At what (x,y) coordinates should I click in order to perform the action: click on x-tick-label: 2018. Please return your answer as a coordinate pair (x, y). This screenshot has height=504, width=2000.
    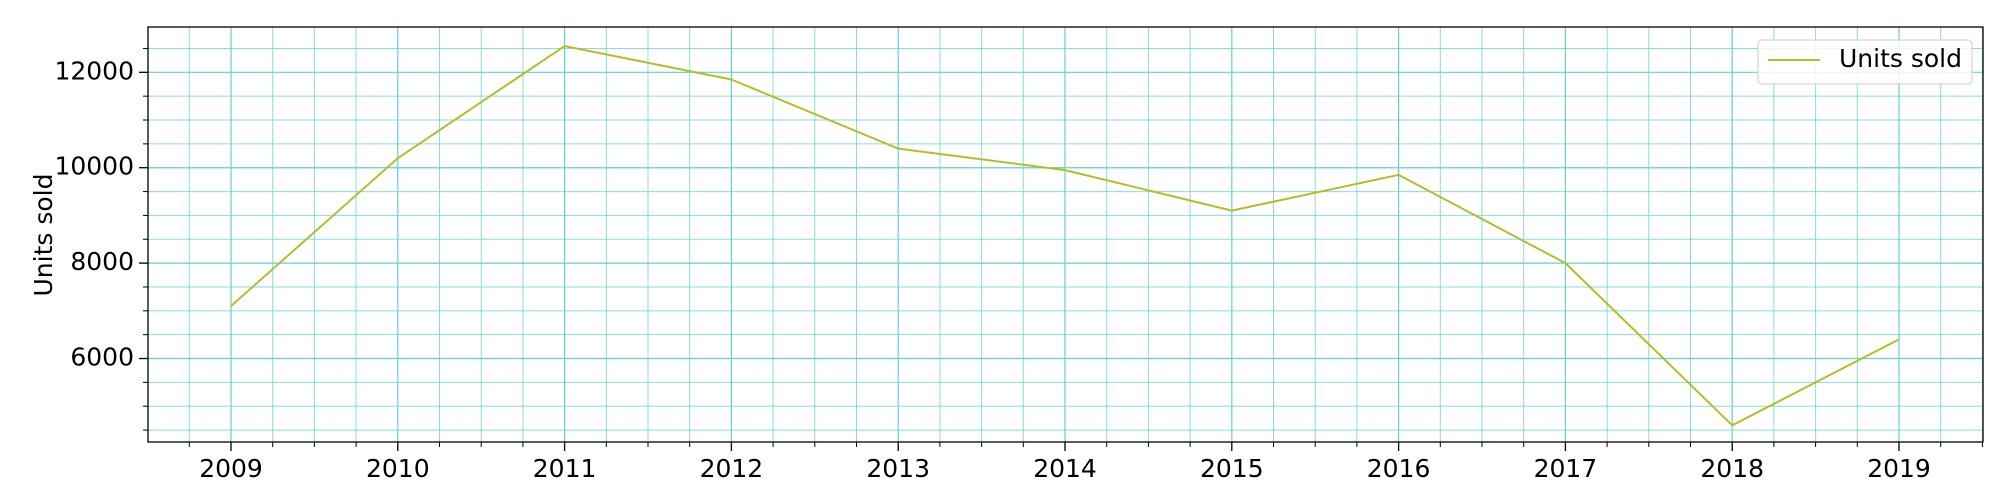
    Looking at the image, I should click on (1732, 468).